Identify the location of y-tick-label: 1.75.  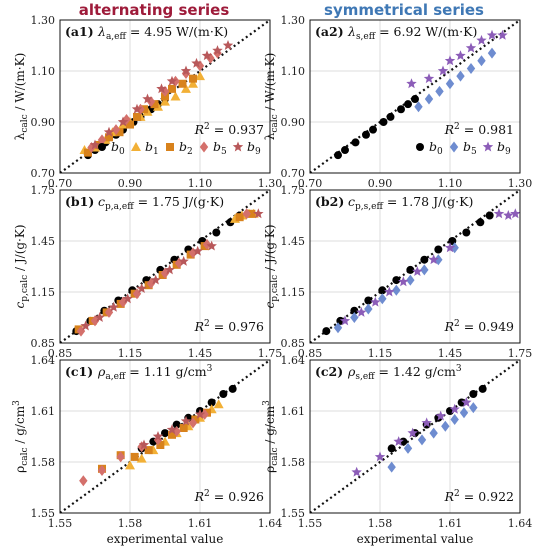
(43, 190).